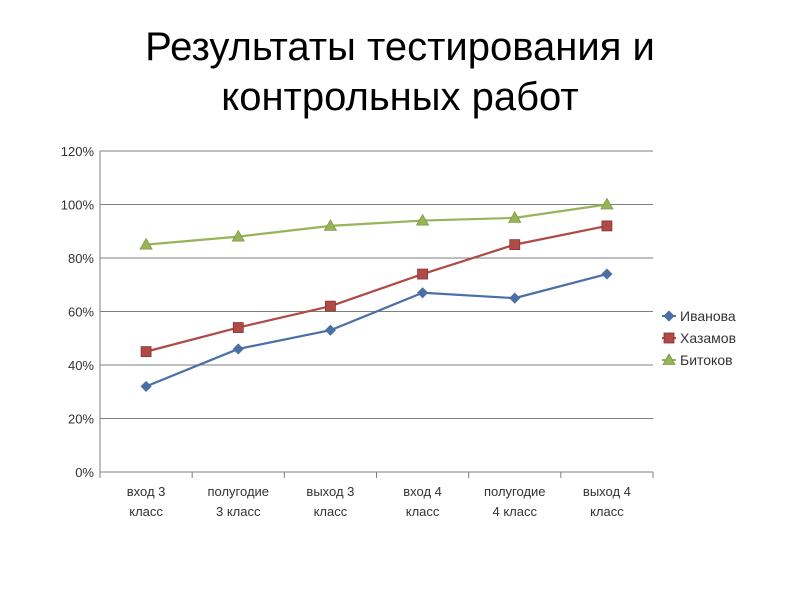  I want to click on x-category-label: полугодие 4 класс, so click(515, 501).